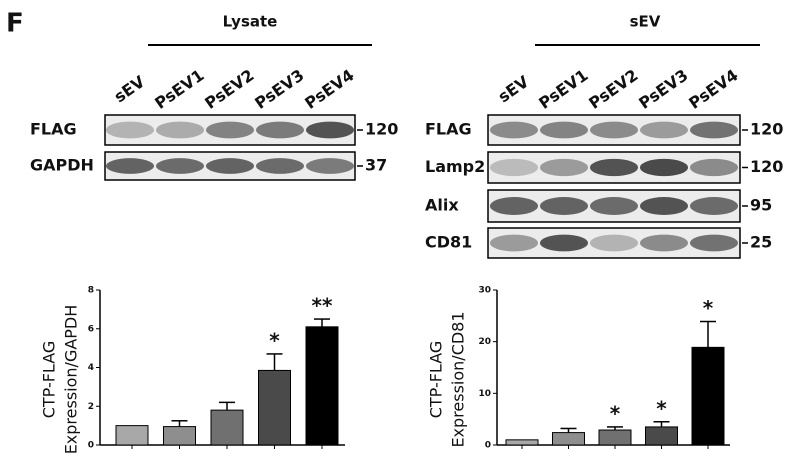 This screenshot has height=459, width=801. I want to click on significance: **, so click(322, 306).